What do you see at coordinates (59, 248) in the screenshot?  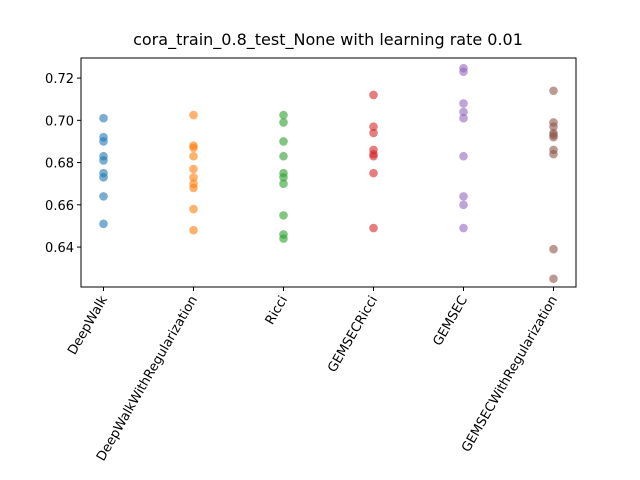 I see `y-tick-label: 0.64` at bounding box center [59, 248].